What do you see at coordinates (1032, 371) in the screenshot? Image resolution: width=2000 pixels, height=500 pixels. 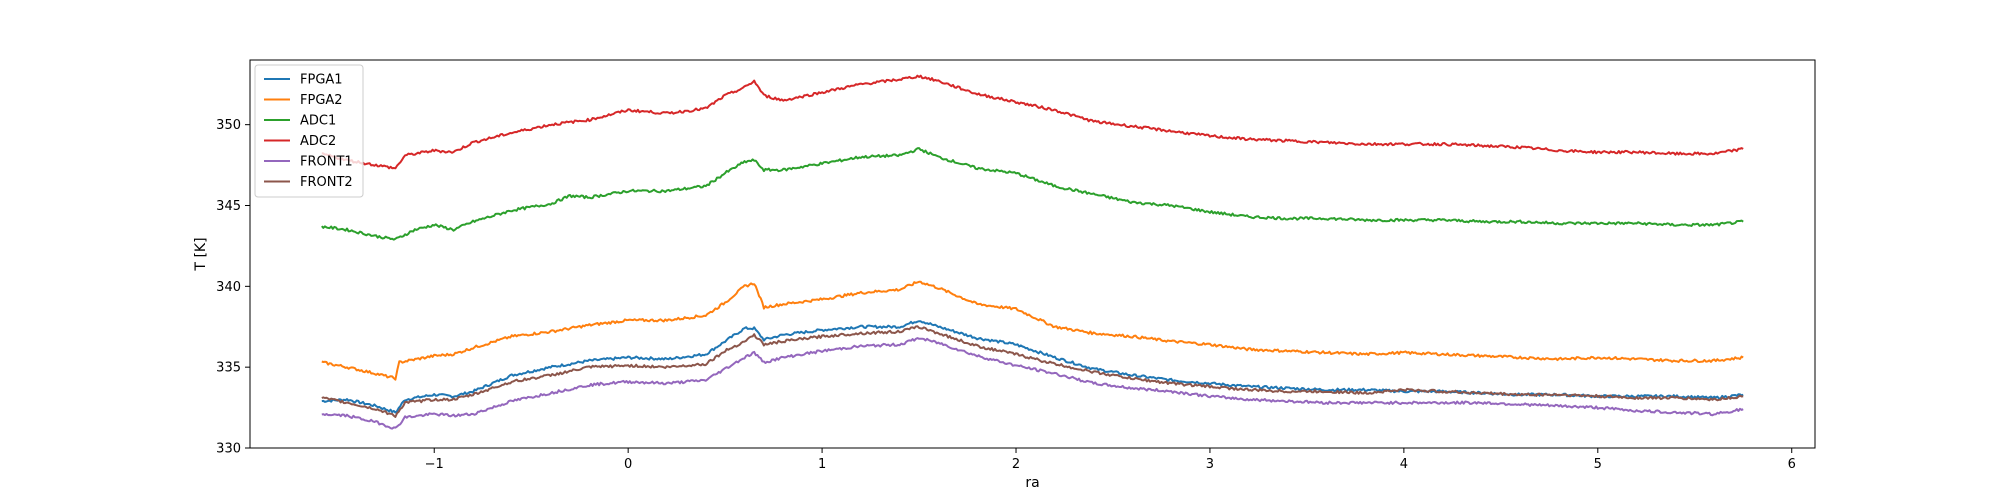 I see `series-line-front2` at bounding box center [1032, 371].